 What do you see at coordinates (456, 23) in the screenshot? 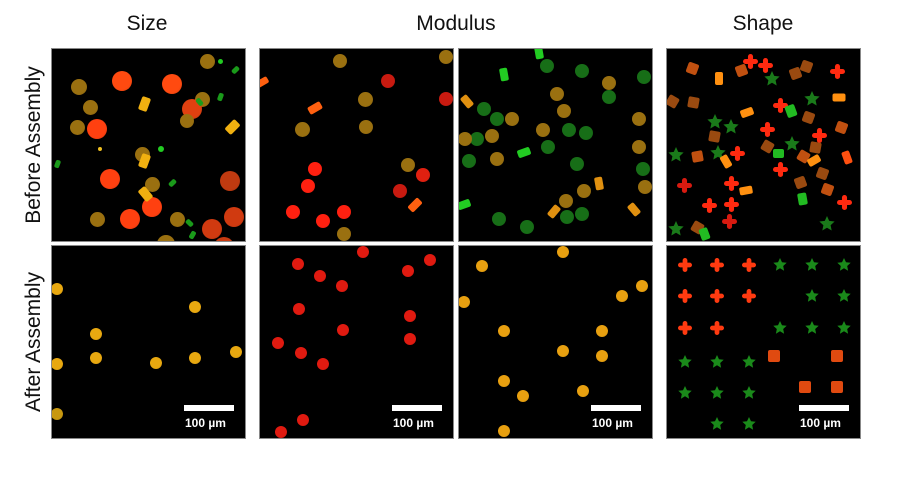
I see `column-title-modulus: Modulus` at bounding box center [456, 23].